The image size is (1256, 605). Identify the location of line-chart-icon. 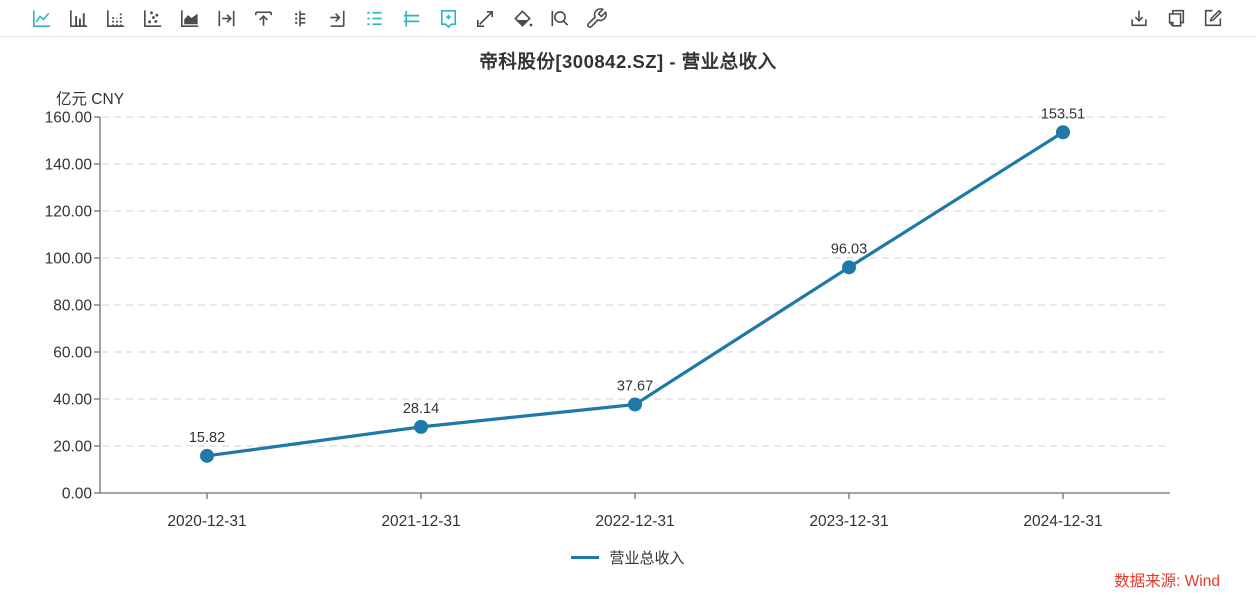
(41, 18).